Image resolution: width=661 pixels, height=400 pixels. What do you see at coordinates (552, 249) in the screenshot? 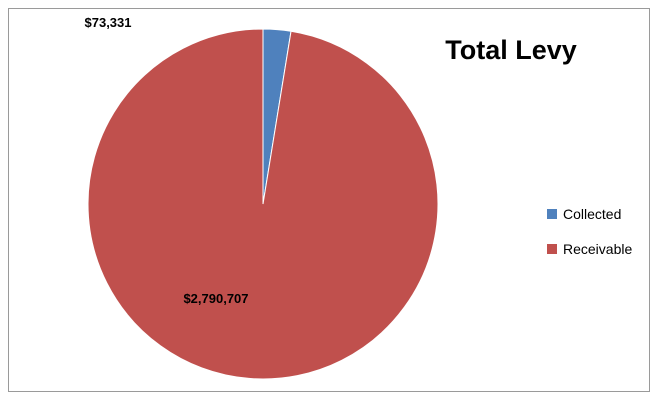
I see `legend-swatch-receivable` at bounding box center [552, 249].